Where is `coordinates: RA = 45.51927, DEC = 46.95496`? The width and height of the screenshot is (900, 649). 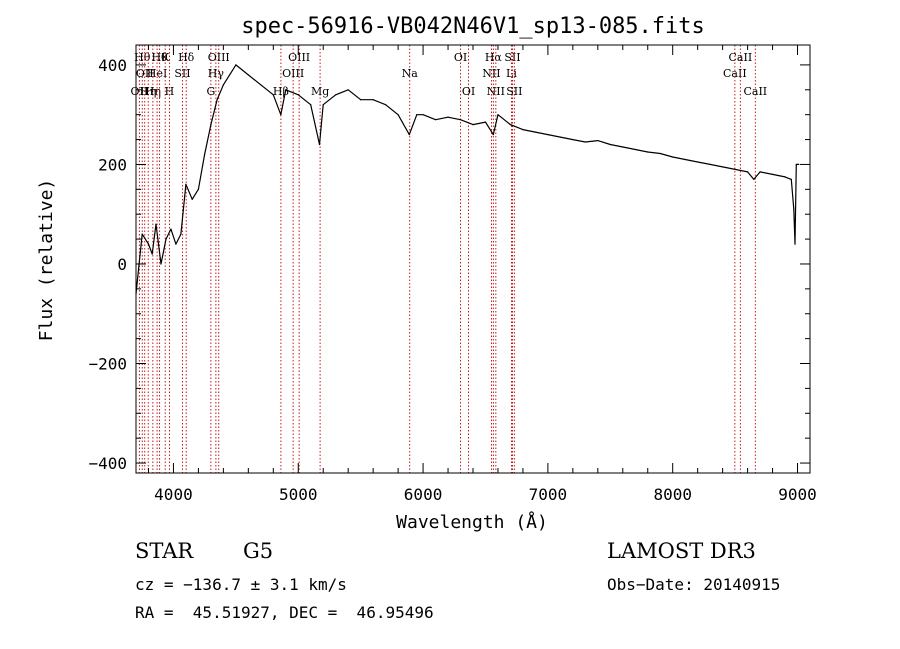
coordinates: RA = 45.51927, DEC = 46.95496 is located at coordinates (284, 612).